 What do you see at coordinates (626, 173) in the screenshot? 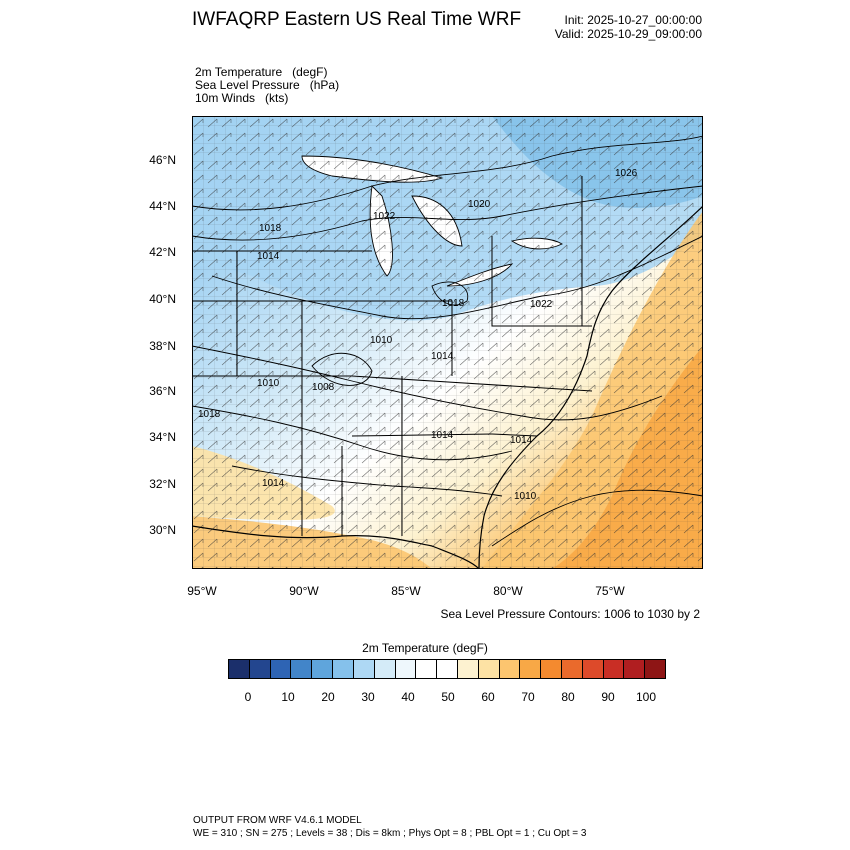
I see `slp-label: 1026` at bounding box center [626, 173].